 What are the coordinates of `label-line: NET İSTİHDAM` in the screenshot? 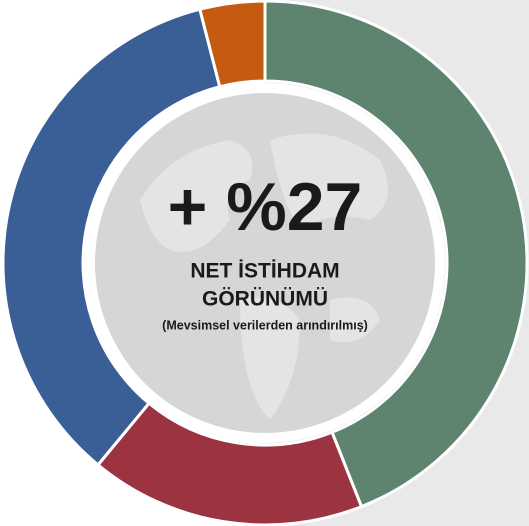 It's located at (264, 271).